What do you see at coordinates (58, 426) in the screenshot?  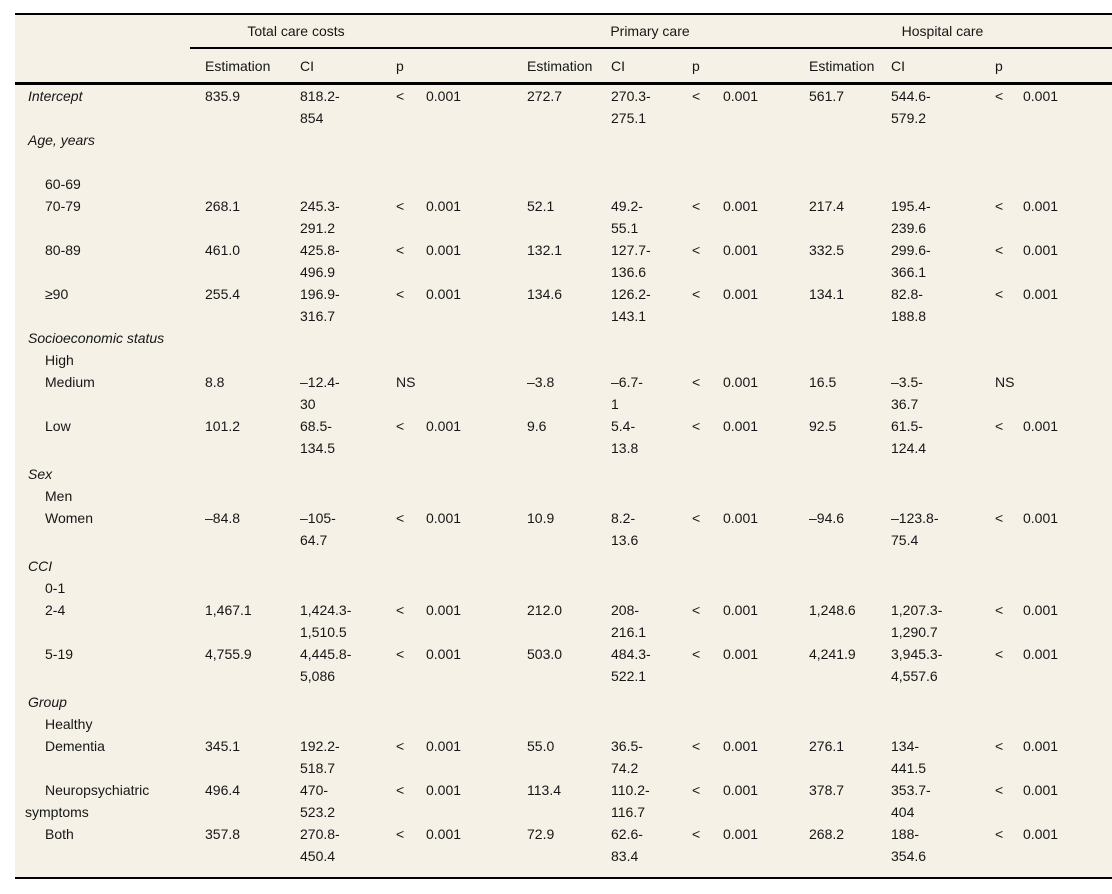 I see `row-label: Low` at bounding box center [58, 426].